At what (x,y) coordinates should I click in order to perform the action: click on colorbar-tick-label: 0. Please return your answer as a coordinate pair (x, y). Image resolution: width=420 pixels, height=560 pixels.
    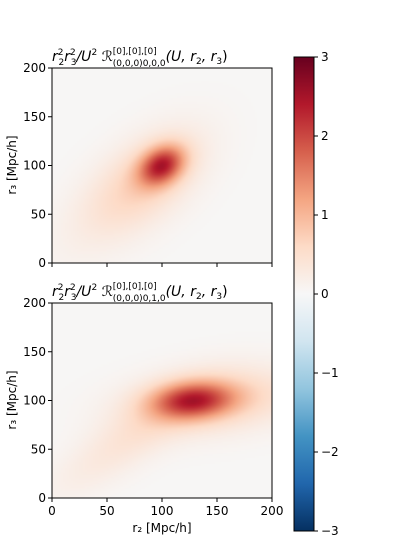
    Looking at the image, I should click on (325, 294).